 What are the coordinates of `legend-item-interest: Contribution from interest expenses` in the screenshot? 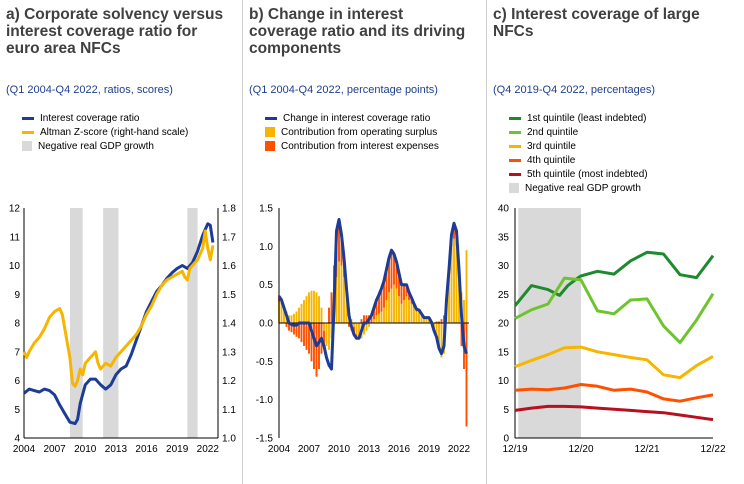 It's located at (352, 146).